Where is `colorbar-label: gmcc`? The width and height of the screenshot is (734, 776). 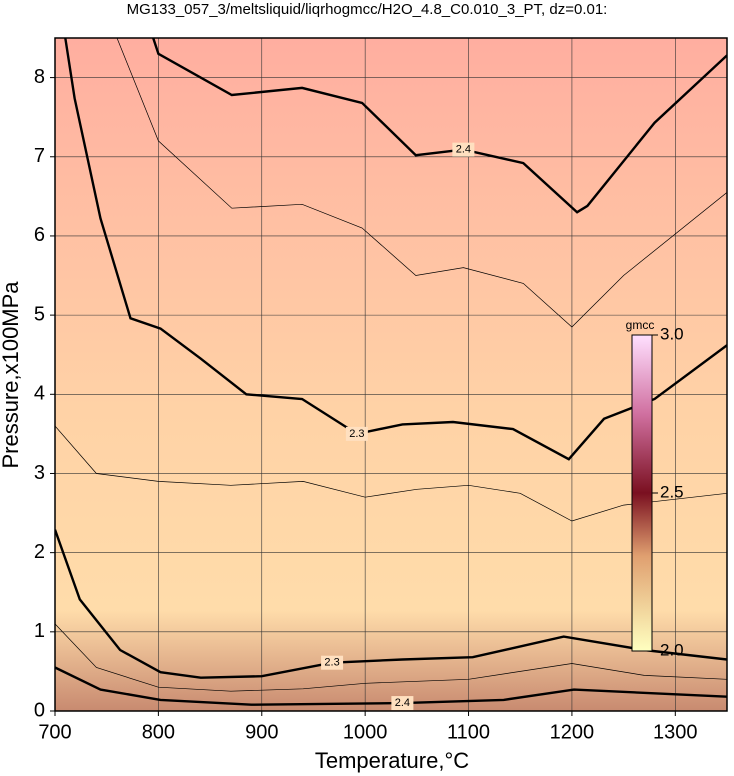
colorbar-label: gmcc is located at coordinates (640, 325).